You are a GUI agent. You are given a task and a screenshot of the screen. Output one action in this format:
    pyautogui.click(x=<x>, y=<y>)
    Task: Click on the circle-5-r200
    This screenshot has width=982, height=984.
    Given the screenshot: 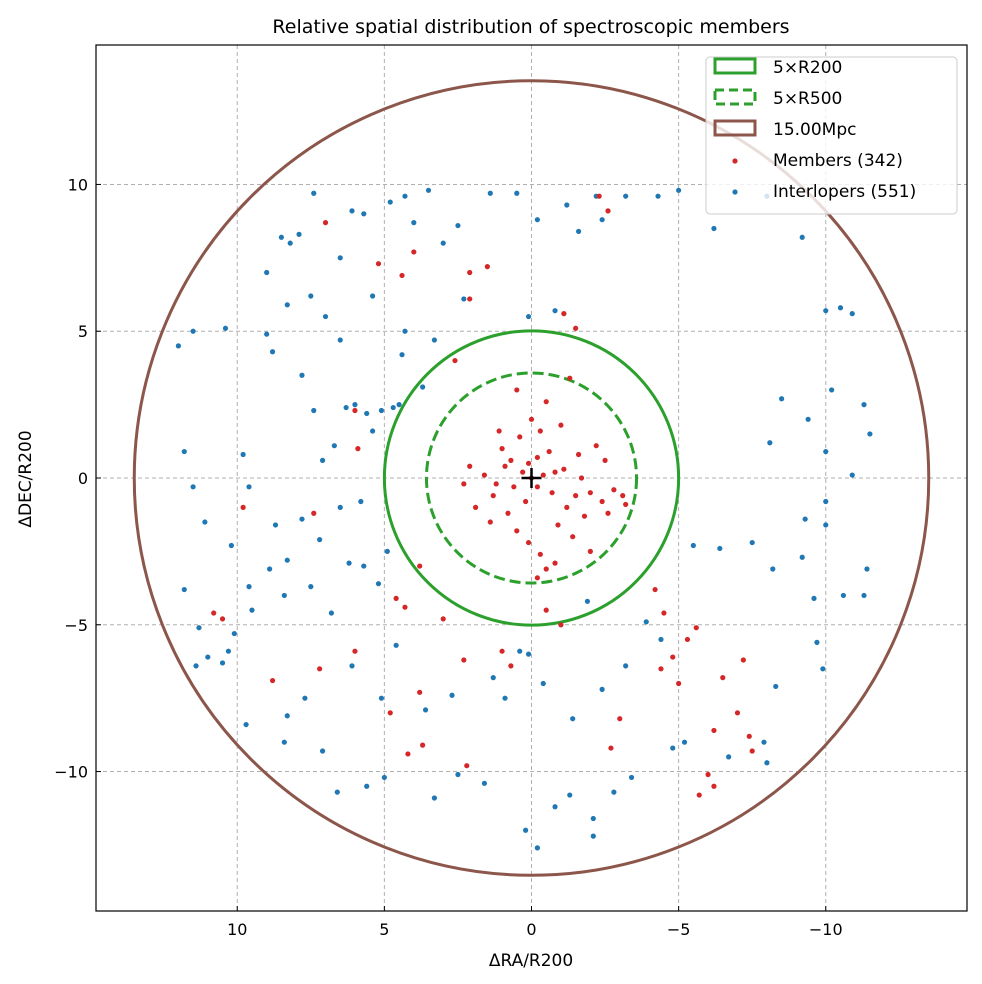 What is the action you would take?
    pyautogui.click(x=531, y=478)
    